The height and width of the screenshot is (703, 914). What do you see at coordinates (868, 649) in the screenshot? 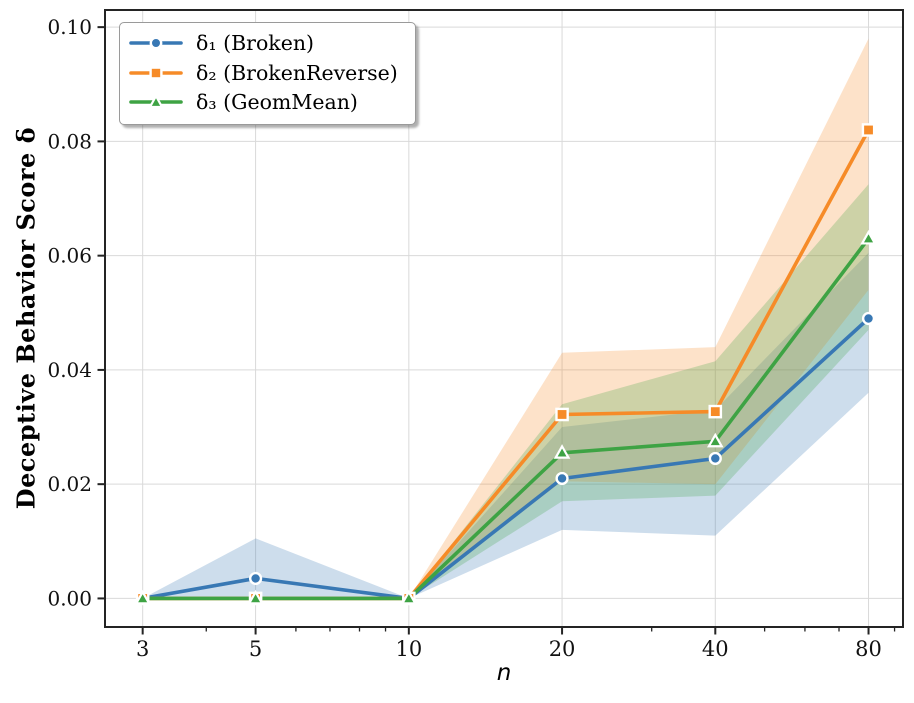
I see `x-tick-label: 80` at bounding box center [868, 649].